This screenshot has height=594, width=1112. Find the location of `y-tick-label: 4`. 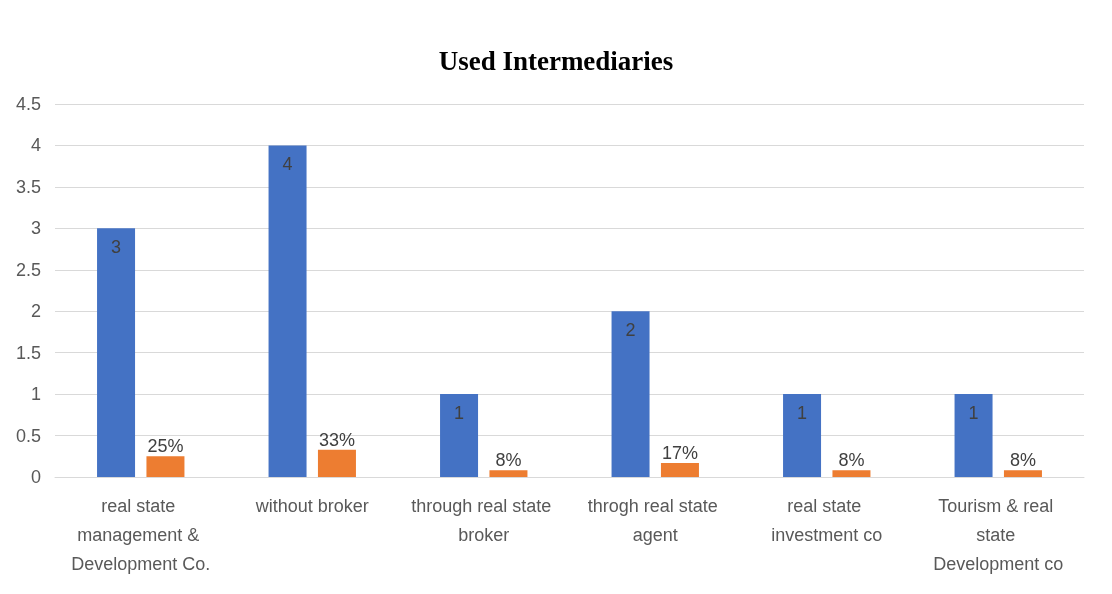

y-tick-label: 4 is located at coordinates (35, 145).